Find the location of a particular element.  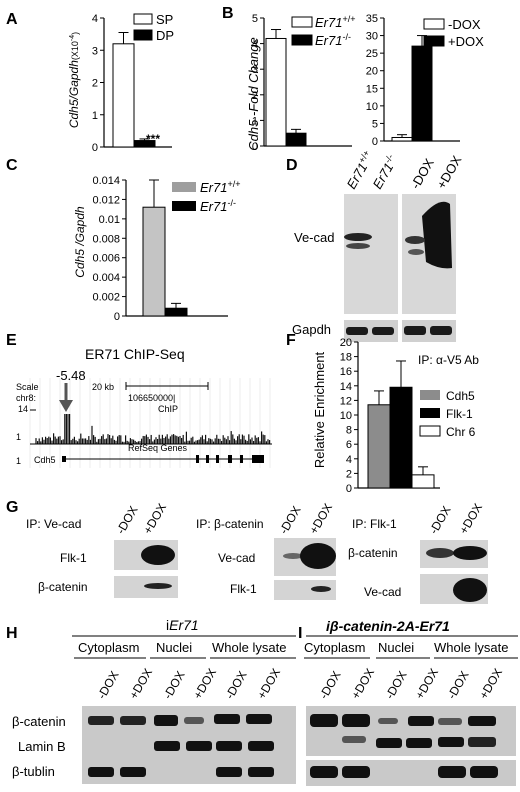

svg-text: Er71+/+ is located at coordinates (220, 187).